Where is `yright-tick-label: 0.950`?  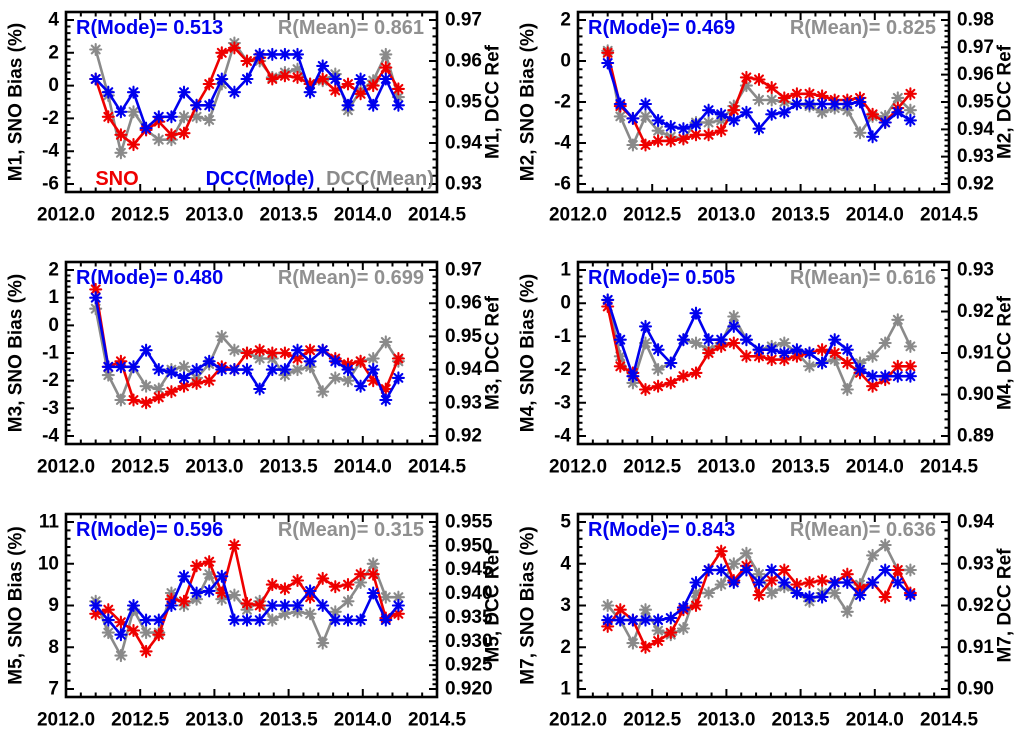
yright-tick-label: 0.950 is located at coordinates (469, 546).